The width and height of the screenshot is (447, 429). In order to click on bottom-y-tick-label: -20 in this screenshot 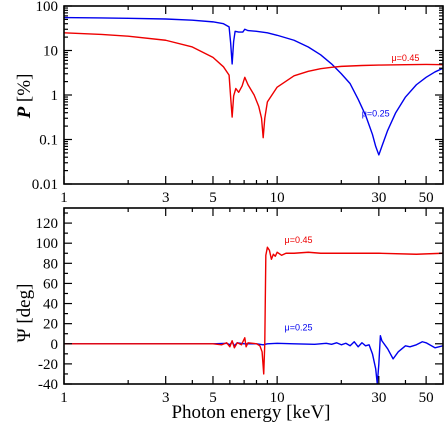, I will do `click(48, 365)`.